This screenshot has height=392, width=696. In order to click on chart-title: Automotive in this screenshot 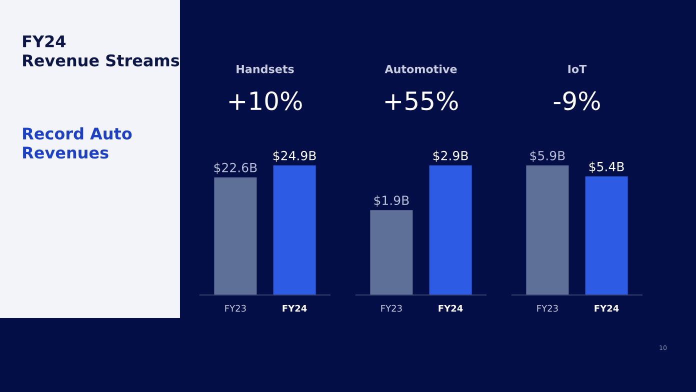, I will do `click(420, 69)`.